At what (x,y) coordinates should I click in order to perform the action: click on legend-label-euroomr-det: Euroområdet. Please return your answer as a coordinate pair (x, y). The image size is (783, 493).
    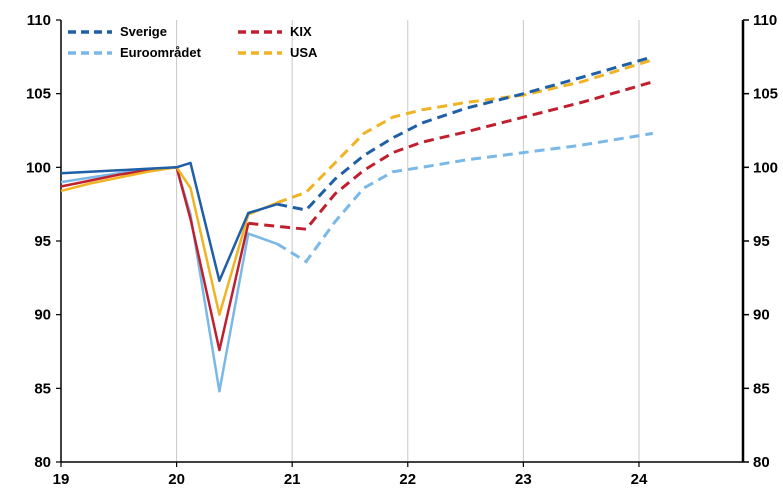
    Looking at the image, I should click on (161, 52).